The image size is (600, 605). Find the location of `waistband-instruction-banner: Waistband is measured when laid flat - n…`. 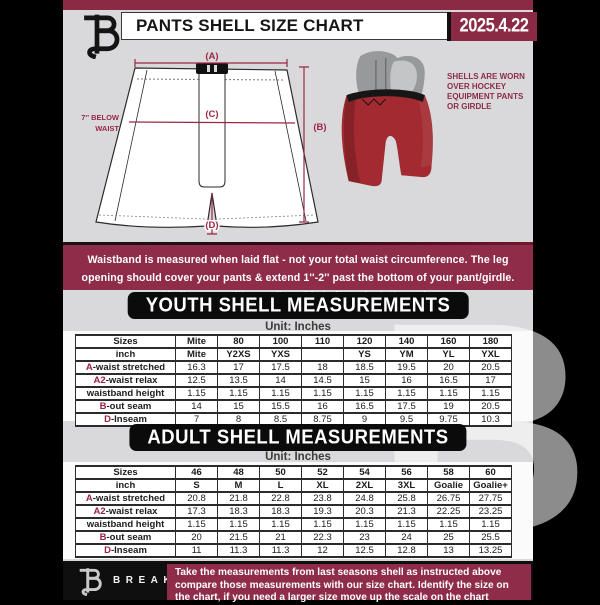

waistband-instruction-banner: Waistband is measured when laid flat - n… is located at coordinates (298, 273).